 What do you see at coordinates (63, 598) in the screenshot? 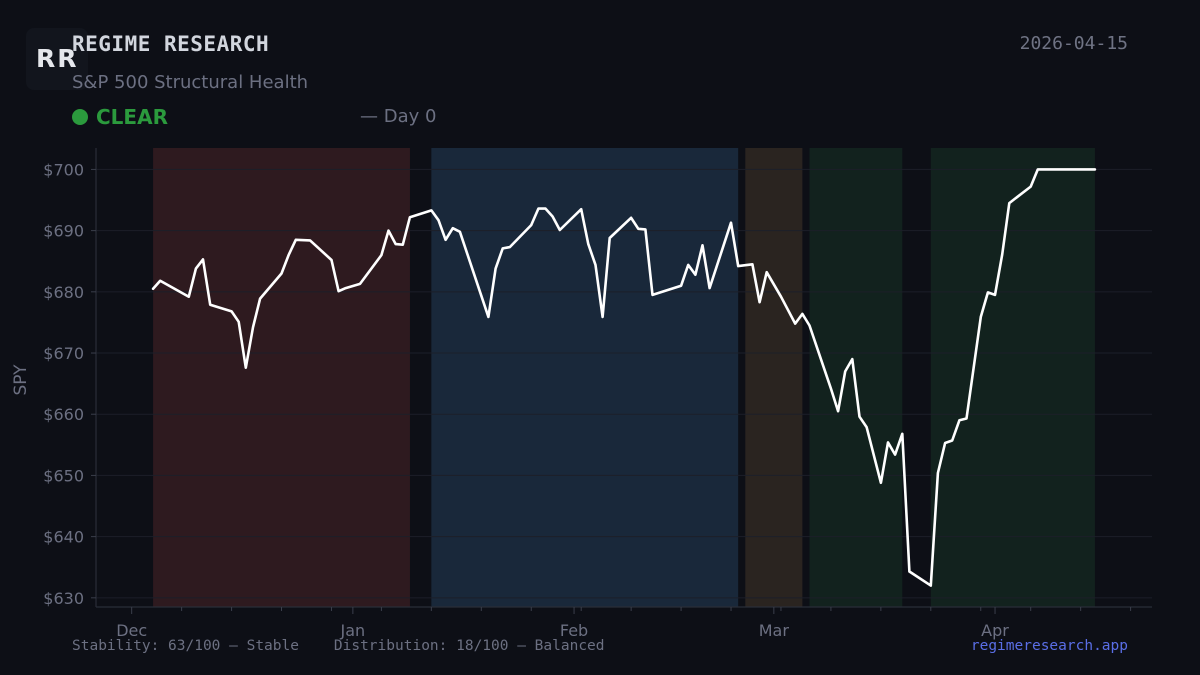
I see `y-tick-label: $630` at bounding box center [63, 598].